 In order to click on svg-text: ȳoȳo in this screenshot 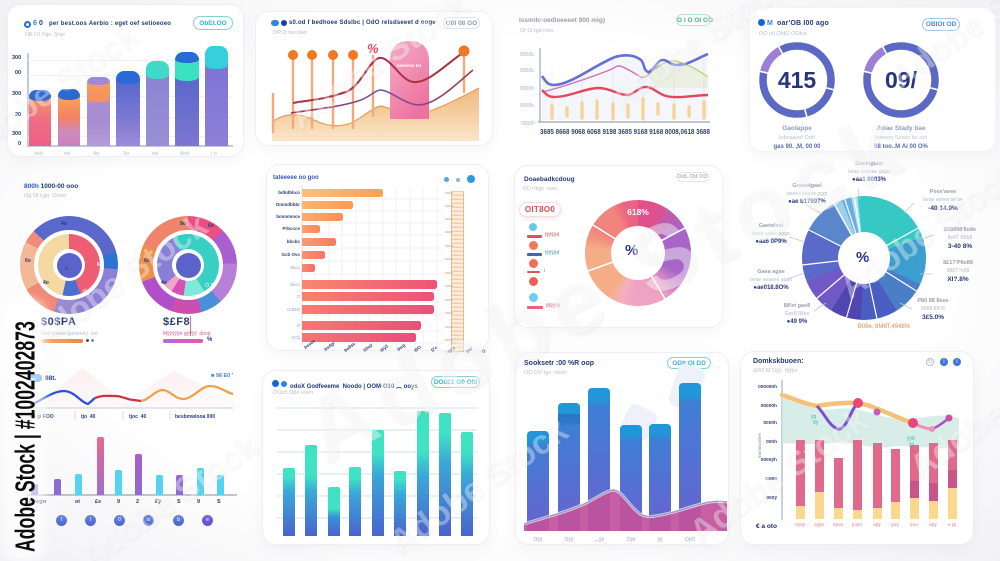, I will do `click(857, 525)`.